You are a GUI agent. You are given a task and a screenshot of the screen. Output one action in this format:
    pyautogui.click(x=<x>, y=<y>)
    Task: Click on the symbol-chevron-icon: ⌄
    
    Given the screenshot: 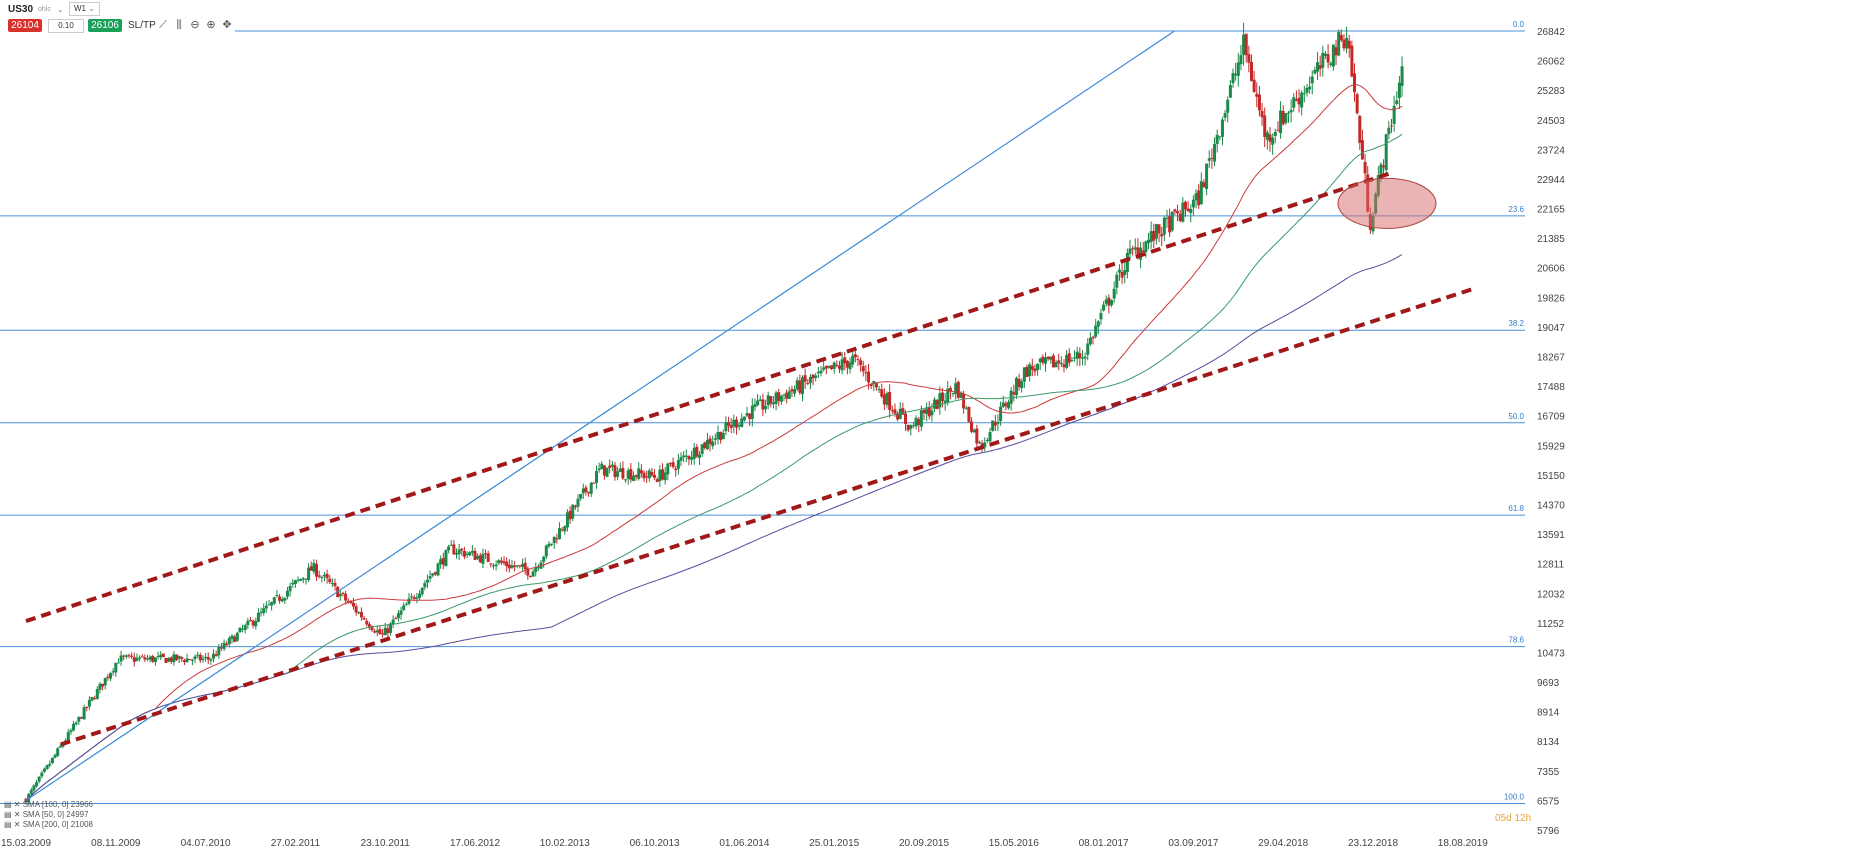 What is the action you would take?
    pyautogui.click(x=60, y=9)
    